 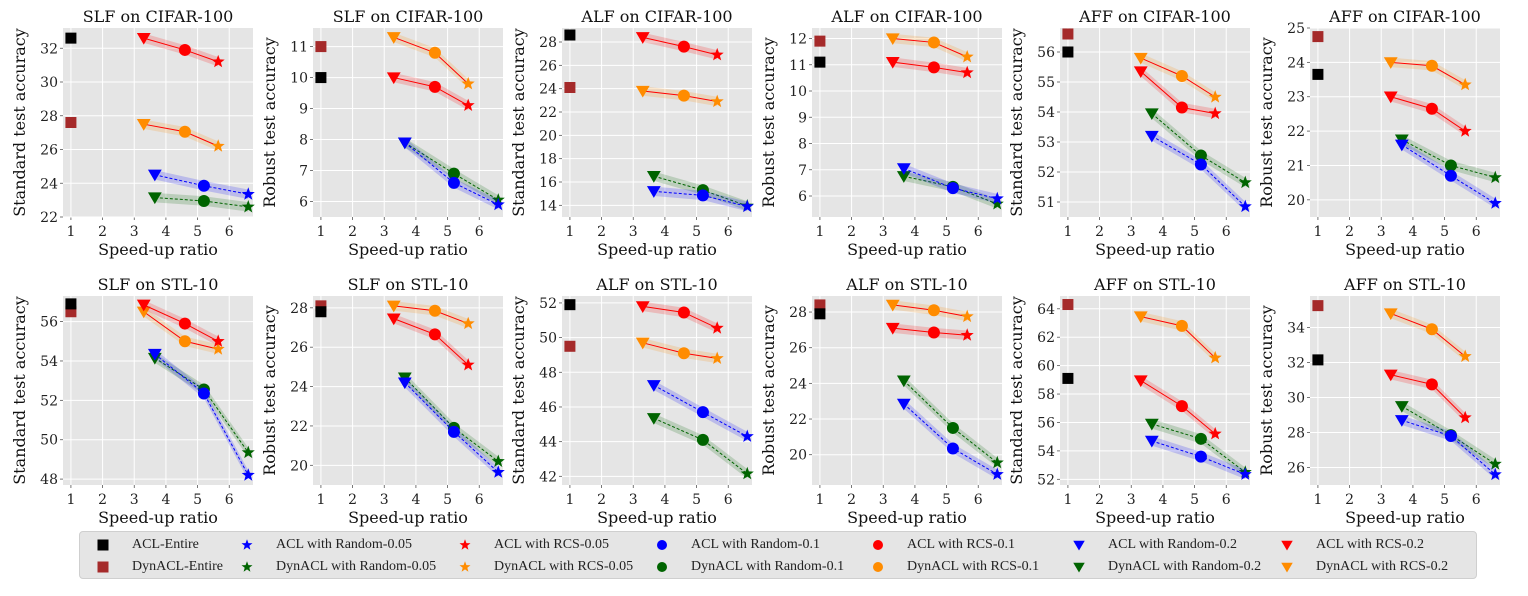 I want to click on y-tick-label: 55, so click(x=1046, y=83).